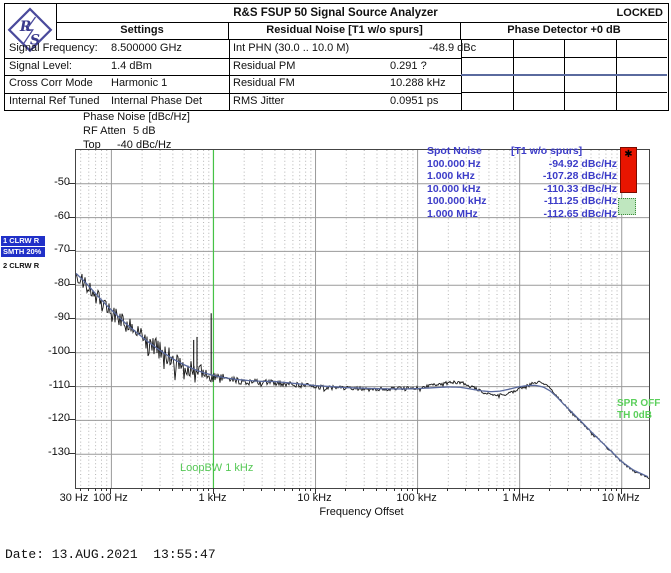  Describe the element at coordinates (291, 48) in the screenshot. I see `row-label: Int PHN (30.0 .. 10.0 M)` at that location.